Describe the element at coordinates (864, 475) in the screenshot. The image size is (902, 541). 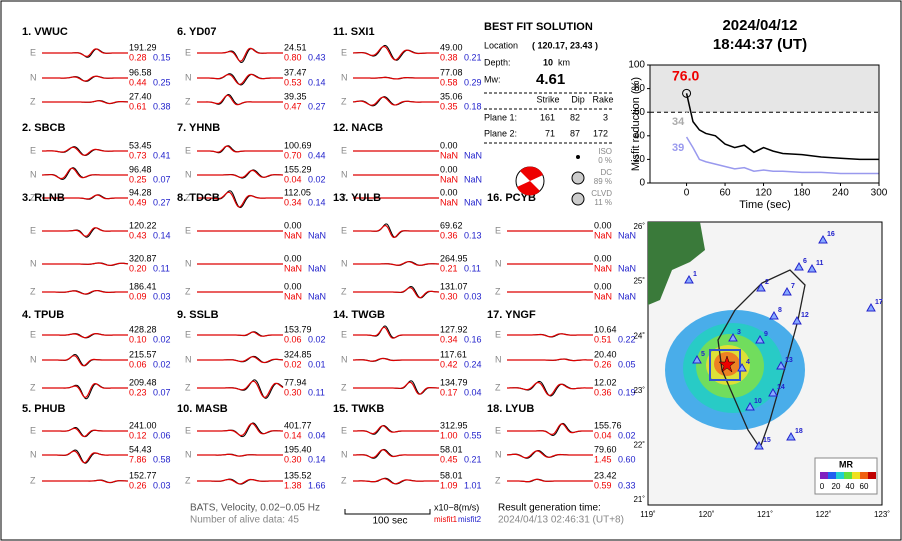
I see `colorbar-segment` at that location.